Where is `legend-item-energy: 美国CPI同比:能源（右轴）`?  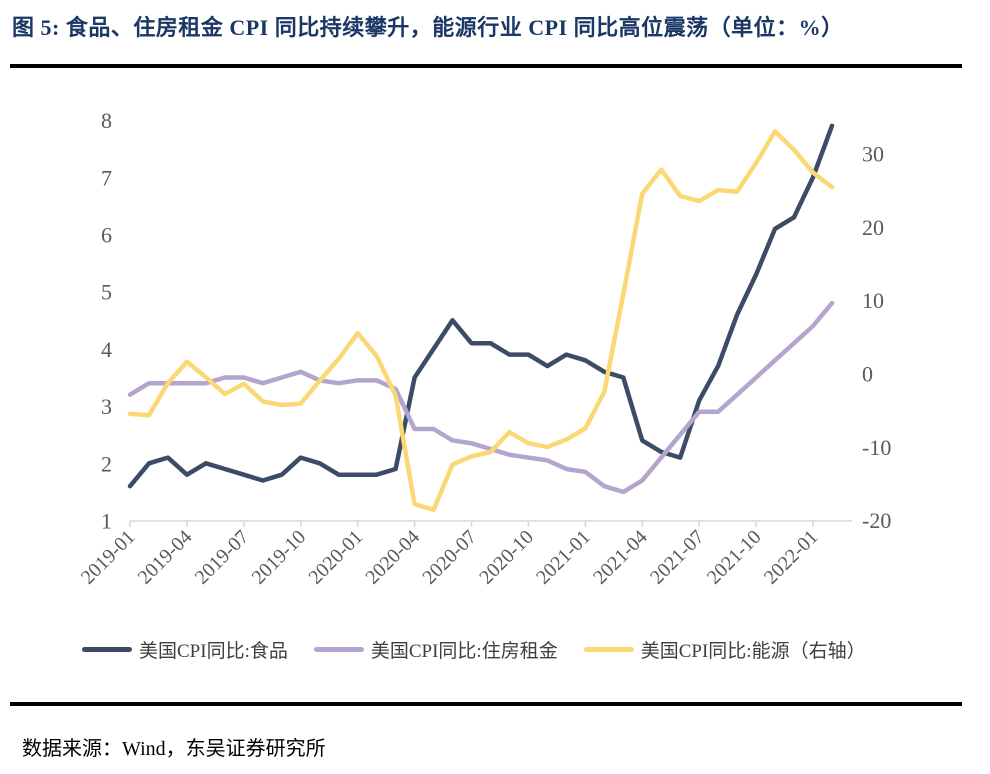
legend-item-energy: 美国CPI同比:能源（右轴） is located at coordinates (724, 649).